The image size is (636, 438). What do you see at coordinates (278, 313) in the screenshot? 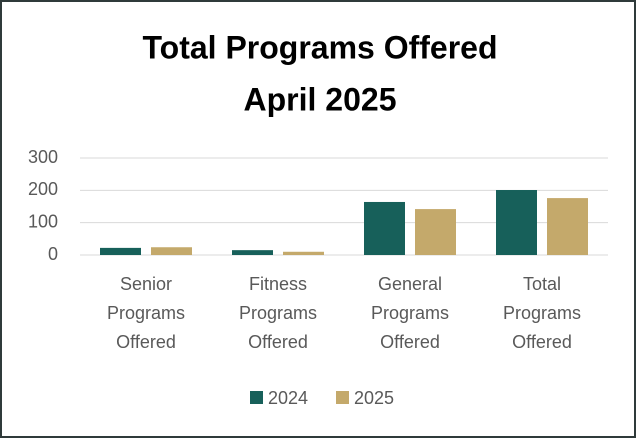
I see `x-tick-label: Fitness Programs Offered` at bounding box center [278, 313].